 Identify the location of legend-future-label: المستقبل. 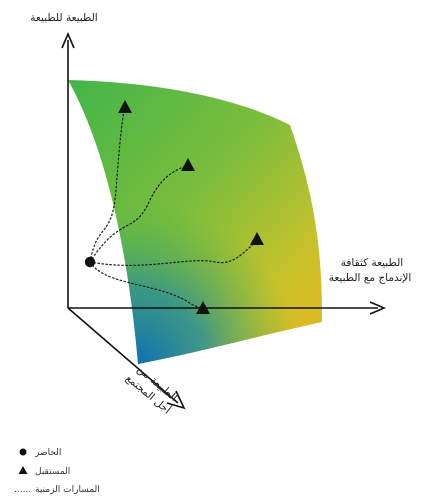
(52, 472).